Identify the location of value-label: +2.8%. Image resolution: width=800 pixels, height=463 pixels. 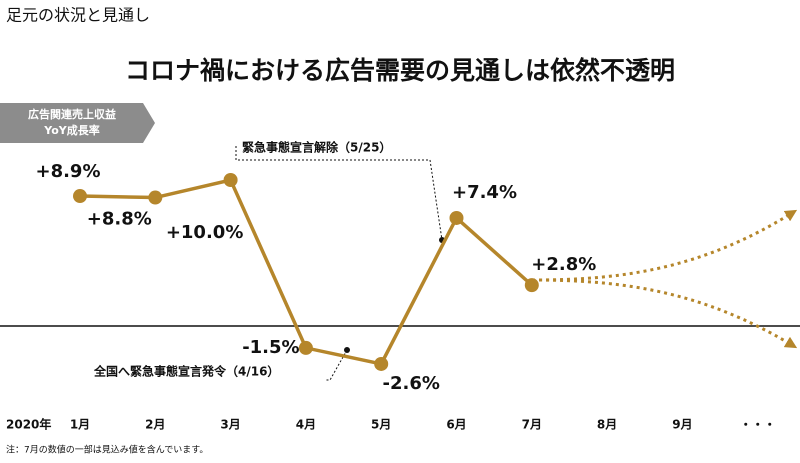
(563, 264).